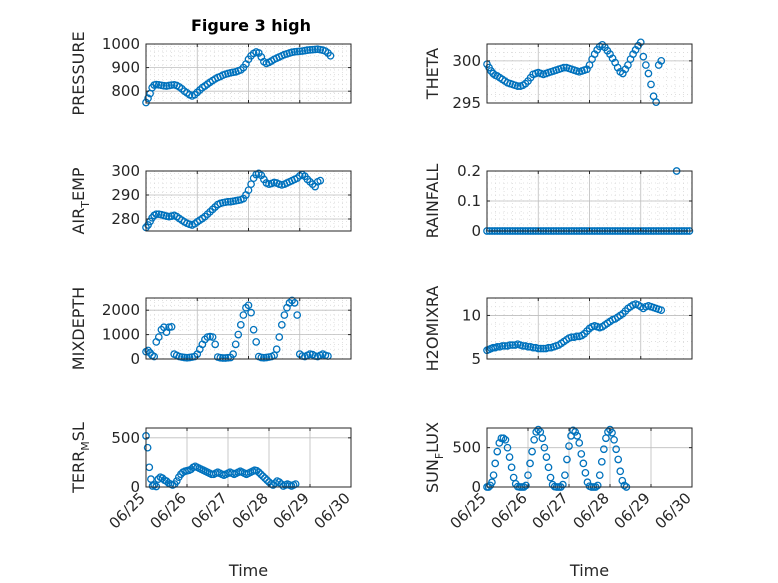 The height and width of the screenshot is (583, 778). I want to click on pressure-y-axis-label: PRESSURE, so click(78, 73).